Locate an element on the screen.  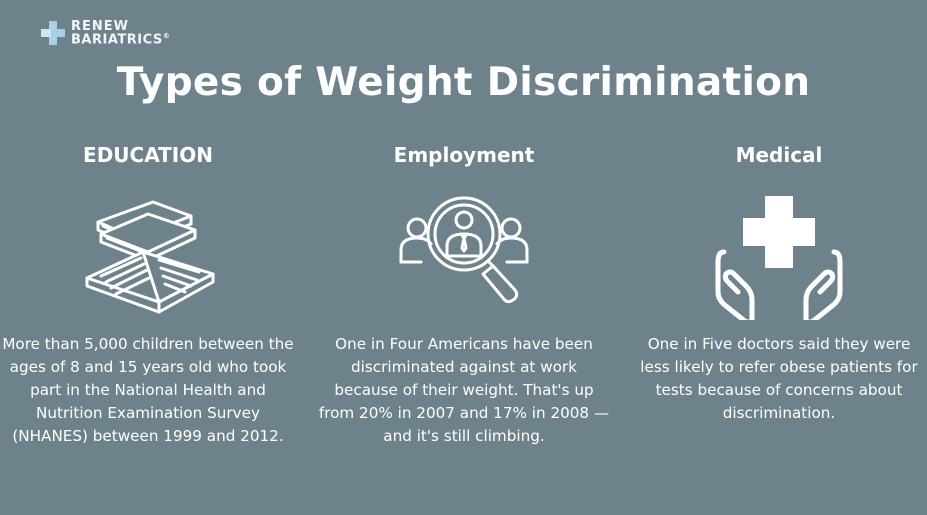
logo: RENEW BARIATRICS® is located at coordinates (104, 33).